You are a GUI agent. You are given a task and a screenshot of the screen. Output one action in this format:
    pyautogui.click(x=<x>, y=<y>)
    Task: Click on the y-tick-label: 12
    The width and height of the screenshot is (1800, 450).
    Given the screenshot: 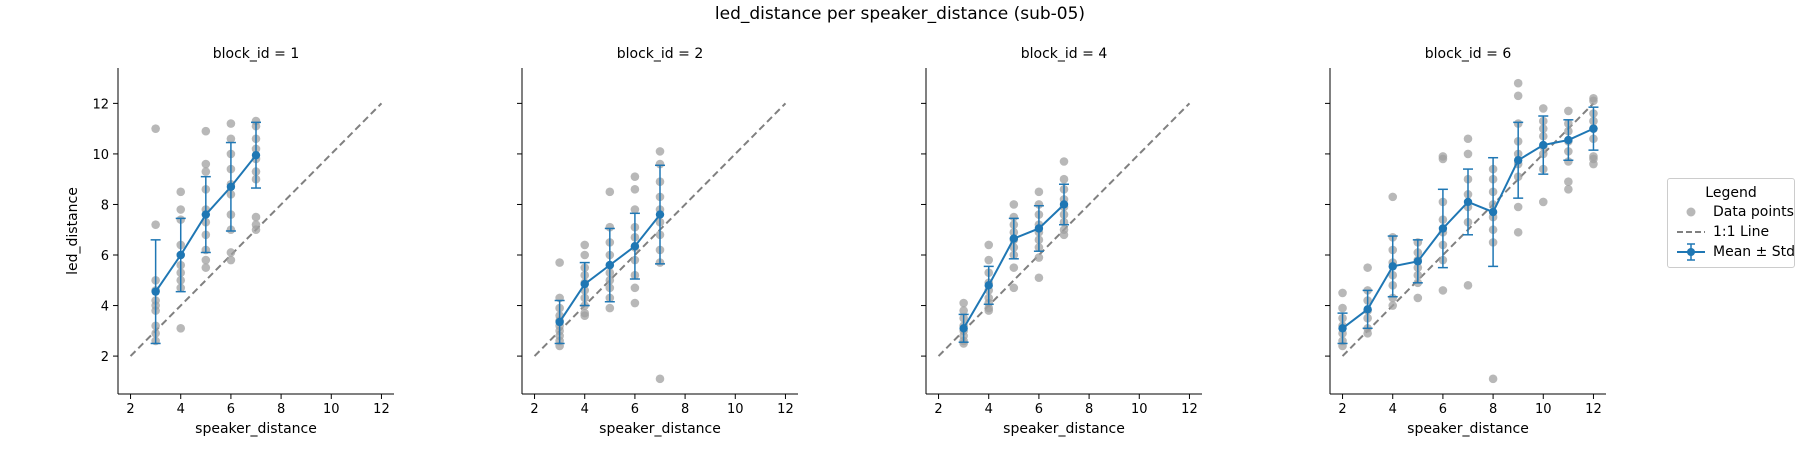 What is the action you would take?
    pyautogui.click(x=100, y=104)
    